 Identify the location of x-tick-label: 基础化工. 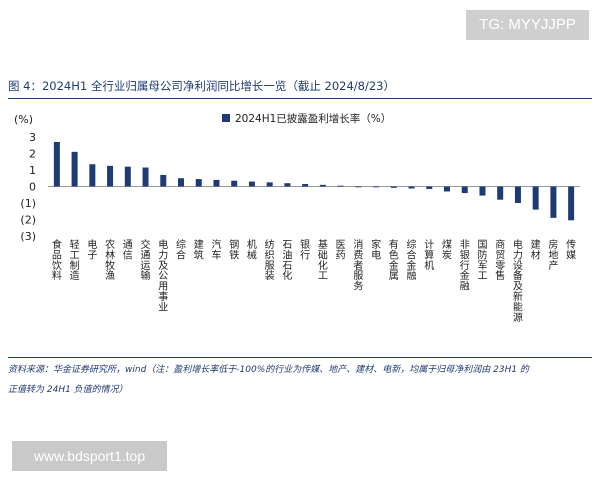
(323, 260).